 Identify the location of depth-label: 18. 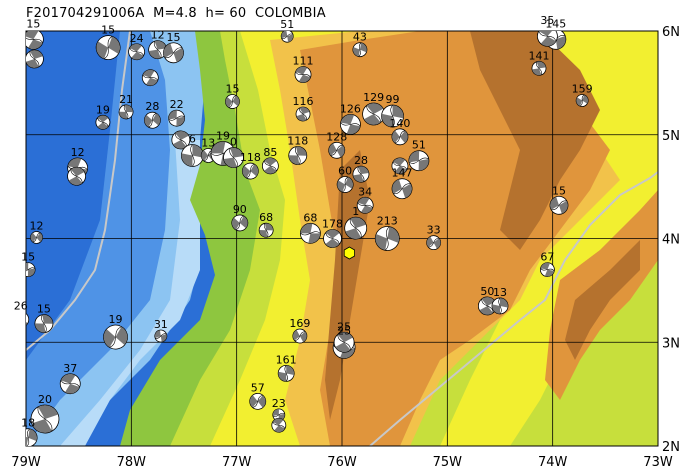
(28, 423).